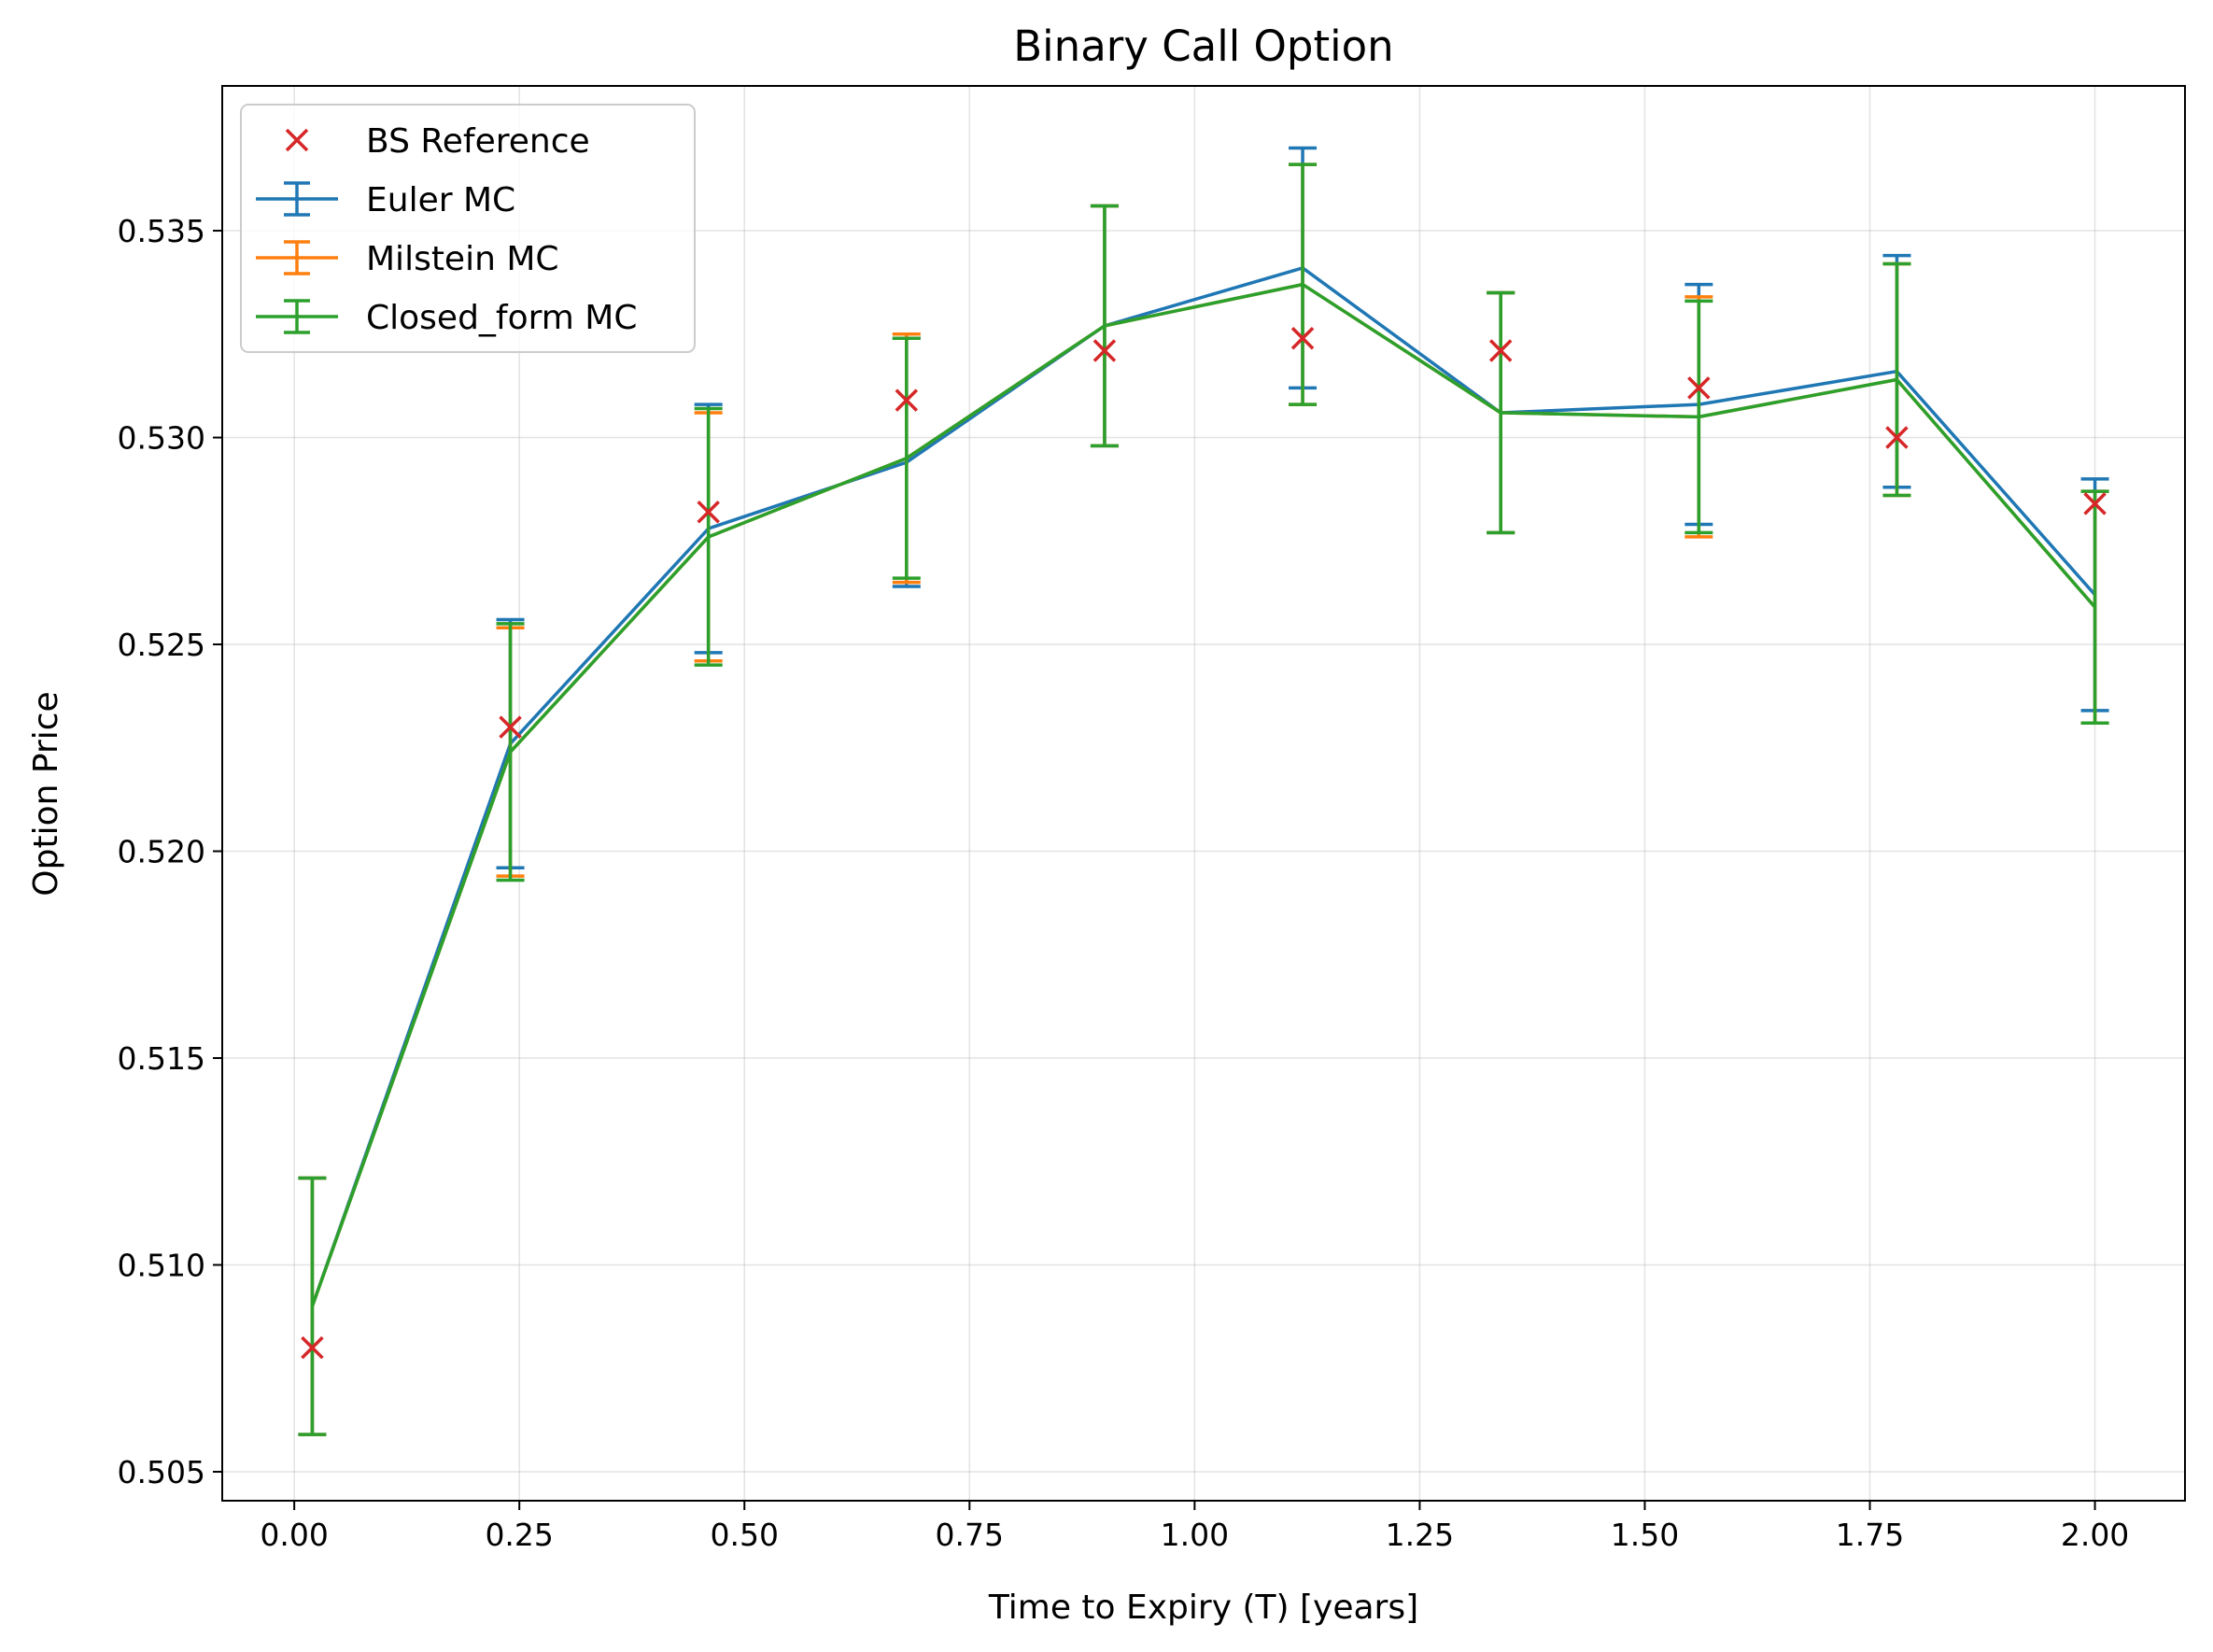 Image resolution: width=2213 pixels, height=1652 pixels. What do you see at coordinates (2095, 1535) in the screenshot?
I see `x-tick-label: 2.00` at bounding box center [2095, 1535].